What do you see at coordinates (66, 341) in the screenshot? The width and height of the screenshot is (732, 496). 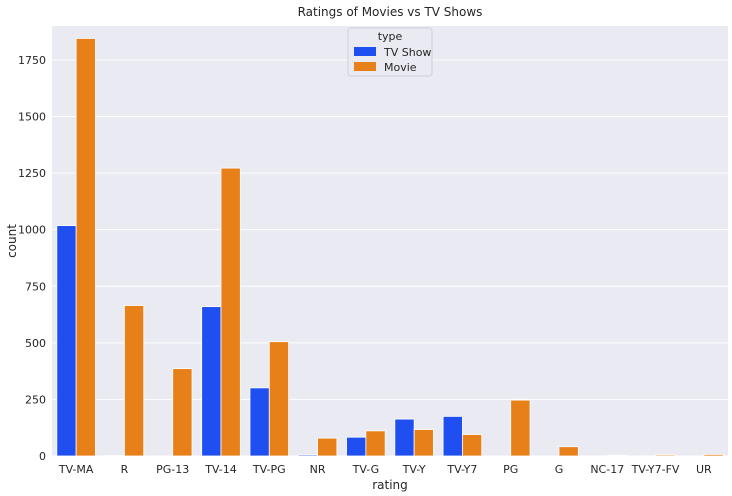 I see `bar-tv-show-tv-ma` at bounding box center [66, 341].